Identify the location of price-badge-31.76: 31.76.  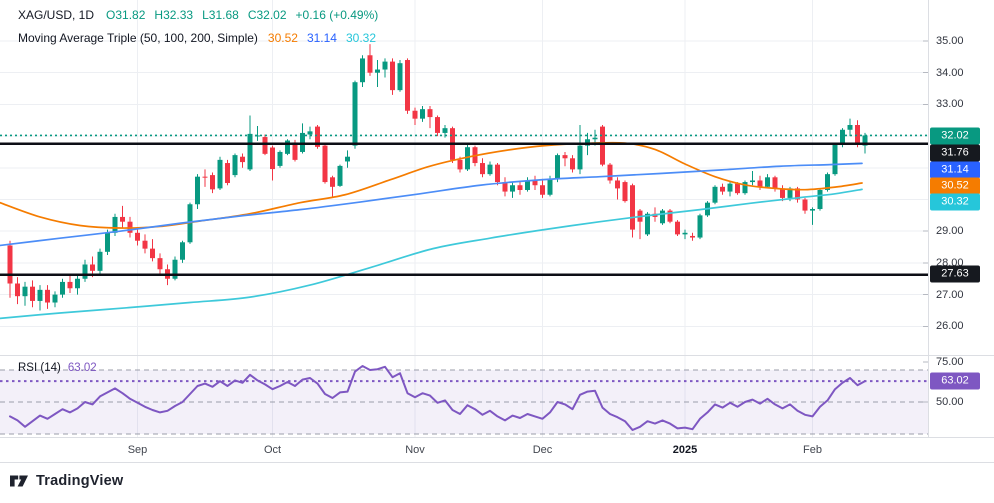
(955, 153).